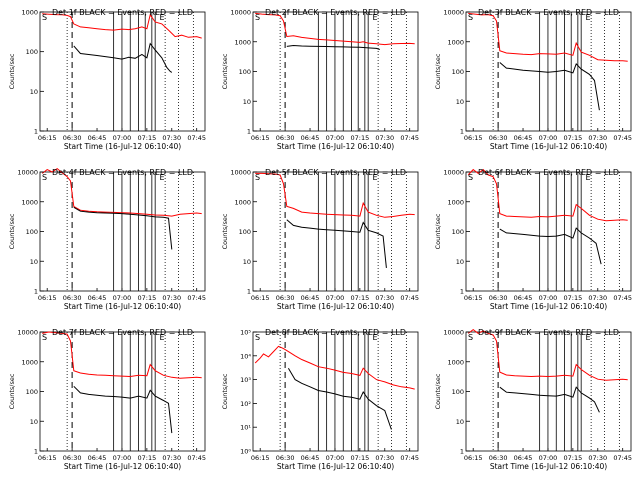 Image resolution: width=640 pixels, height=480 pixels. Describe the element at coordinates (122, 12) in the screenshot. I see `panel-title: Det 1f BLACK = Events, RED = LLD` at that location.